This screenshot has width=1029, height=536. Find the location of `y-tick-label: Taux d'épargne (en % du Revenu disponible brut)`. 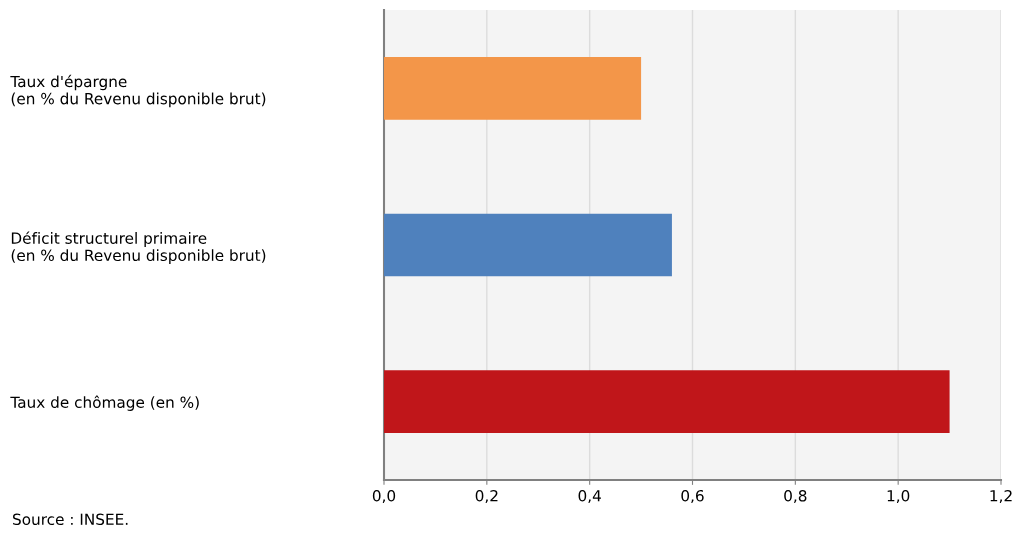

y-tick-label: Taux d'épargne (en % du Revenu disponible brut) is located at coordinates (138, 91).